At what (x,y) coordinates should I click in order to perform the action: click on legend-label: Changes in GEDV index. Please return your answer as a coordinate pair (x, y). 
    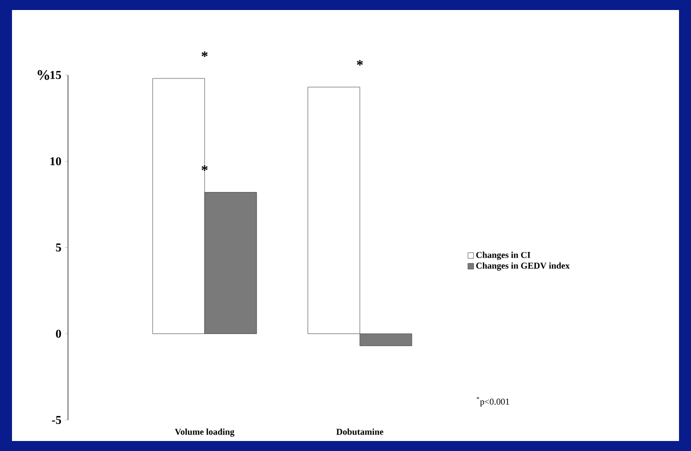
    Looking at the image, I should click on (523, 266).